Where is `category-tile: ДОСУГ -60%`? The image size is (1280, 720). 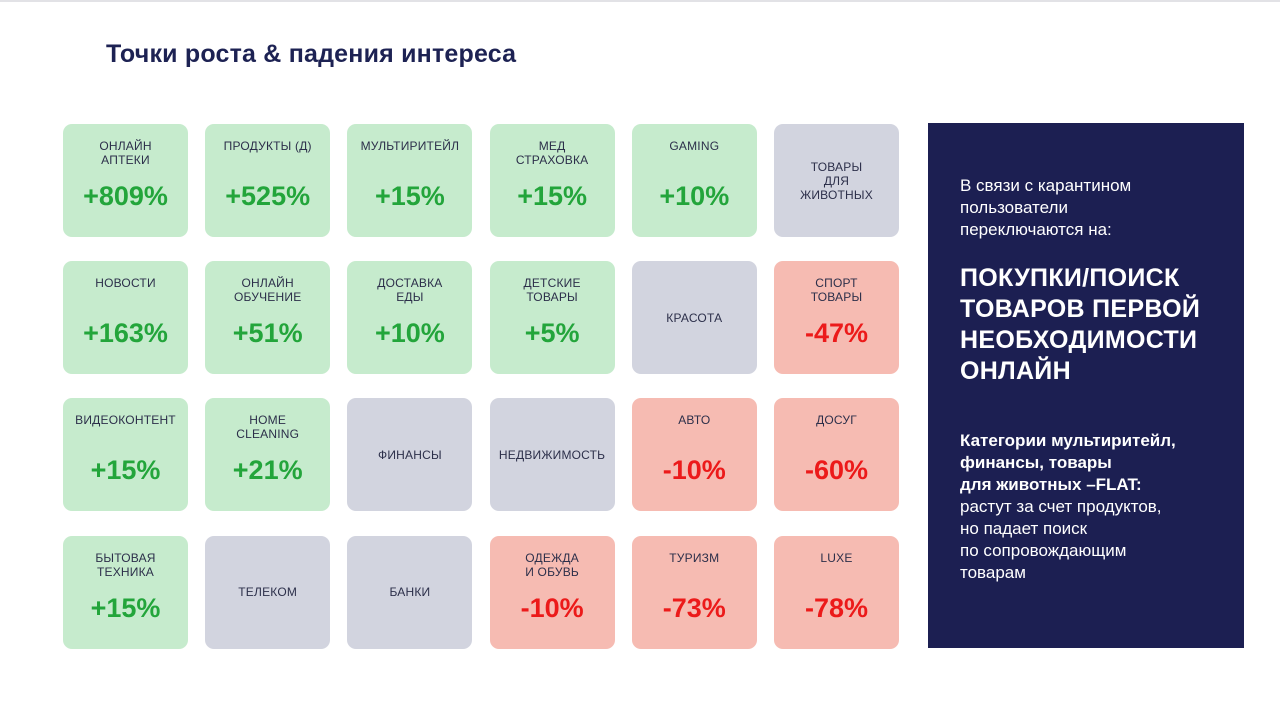 category-tile: ДОСУГ -60% is located at coordinates (836, 455).